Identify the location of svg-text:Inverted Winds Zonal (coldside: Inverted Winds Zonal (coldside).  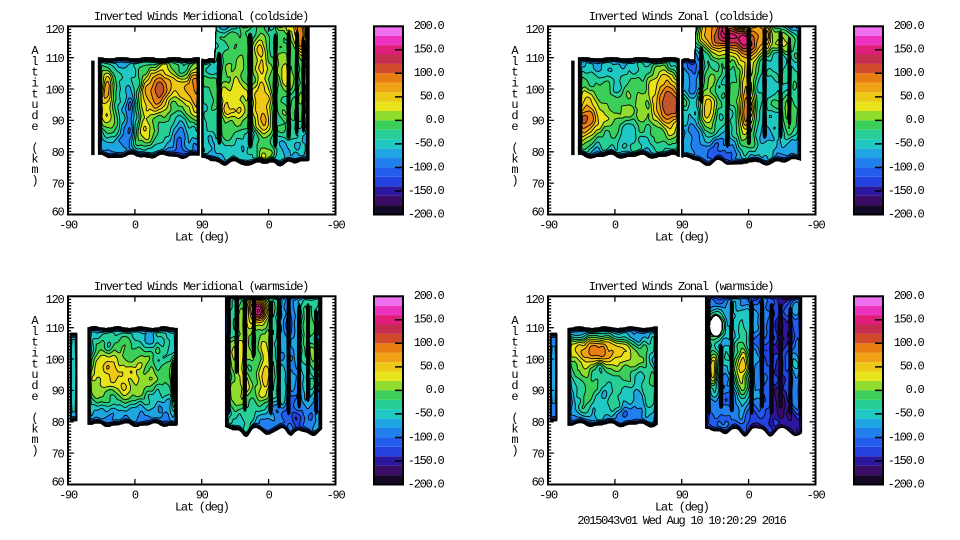
(681, 17).